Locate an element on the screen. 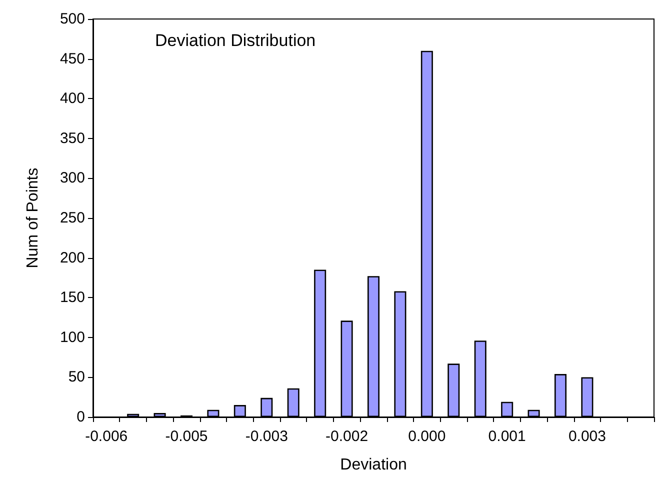 This screenshot has height=484, width=662. x-tick-label: 0.000 is located at coordinates (427, 436).